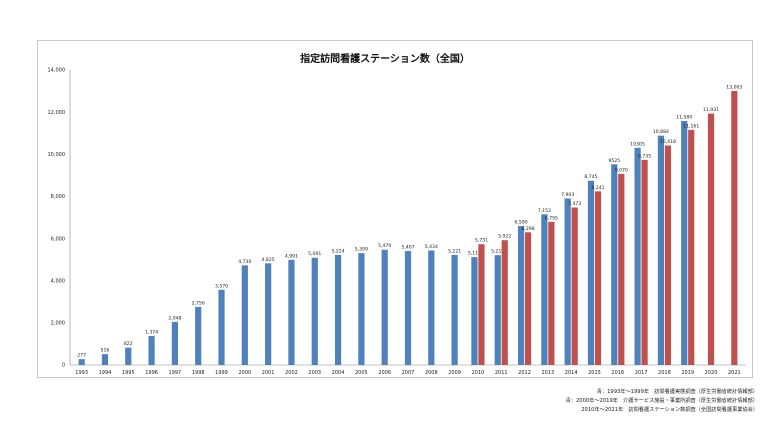 This screenshot has width=770, height=439. Describe the element at coordinates (105, 351) in the screenshot. I see `blue-data-label: 516` at that location.